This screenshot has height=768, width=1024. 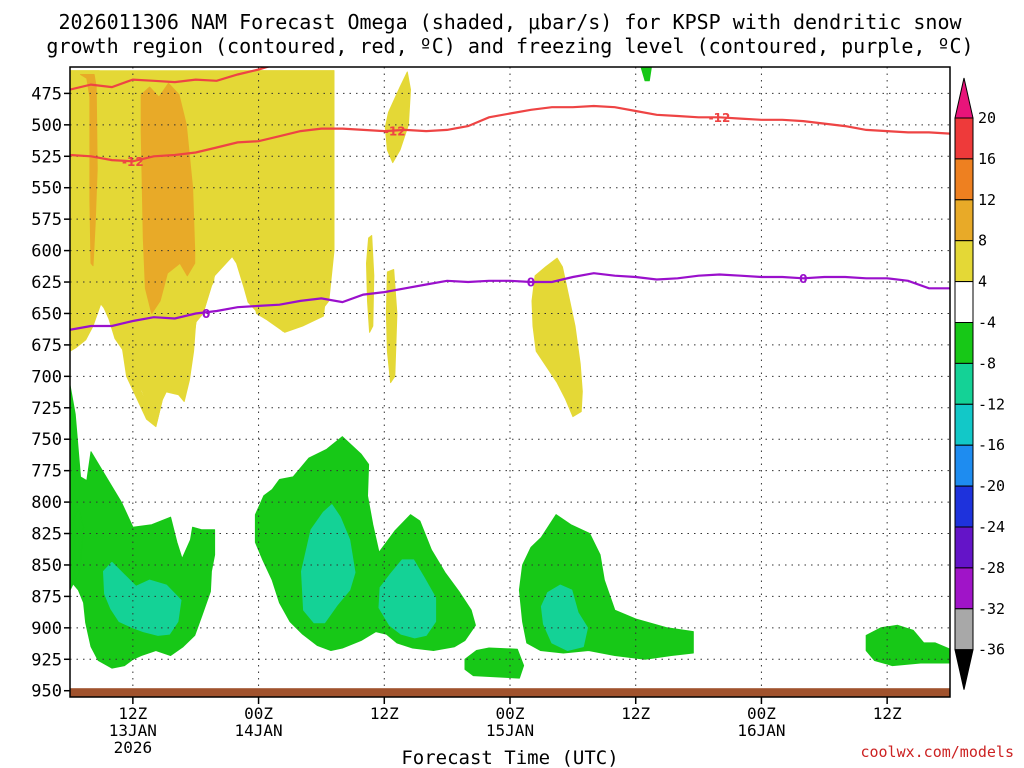 What do you see at coordinates (46, 283) in the screenshot?
I see `y-tick-label-625: 625` at bounding box center [46, 283].